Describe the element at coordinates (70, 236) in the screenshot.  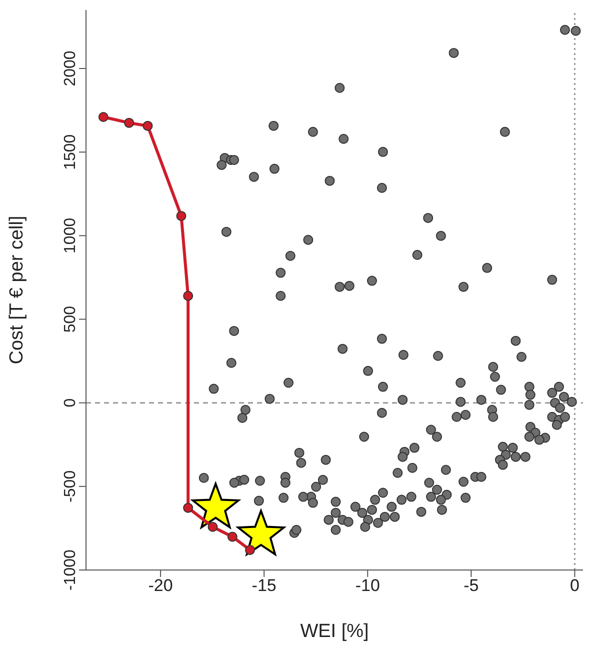
I see `y-tick-label: 1000` at that location.